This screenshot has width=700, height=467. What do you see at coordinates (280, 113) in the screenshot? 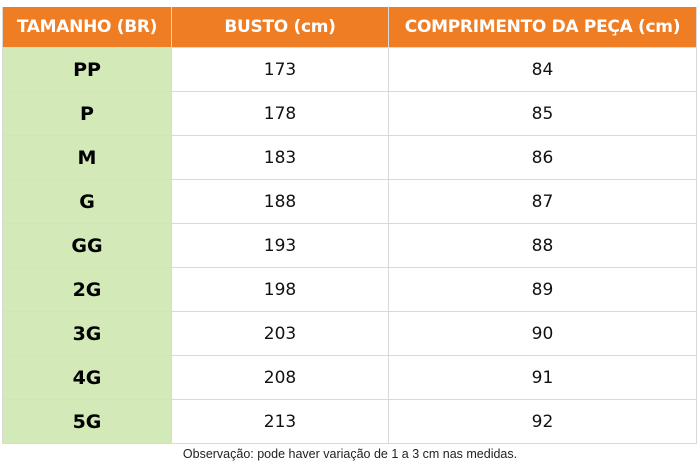
I see `busto-cell: 178` at bounding box center [280, 113].